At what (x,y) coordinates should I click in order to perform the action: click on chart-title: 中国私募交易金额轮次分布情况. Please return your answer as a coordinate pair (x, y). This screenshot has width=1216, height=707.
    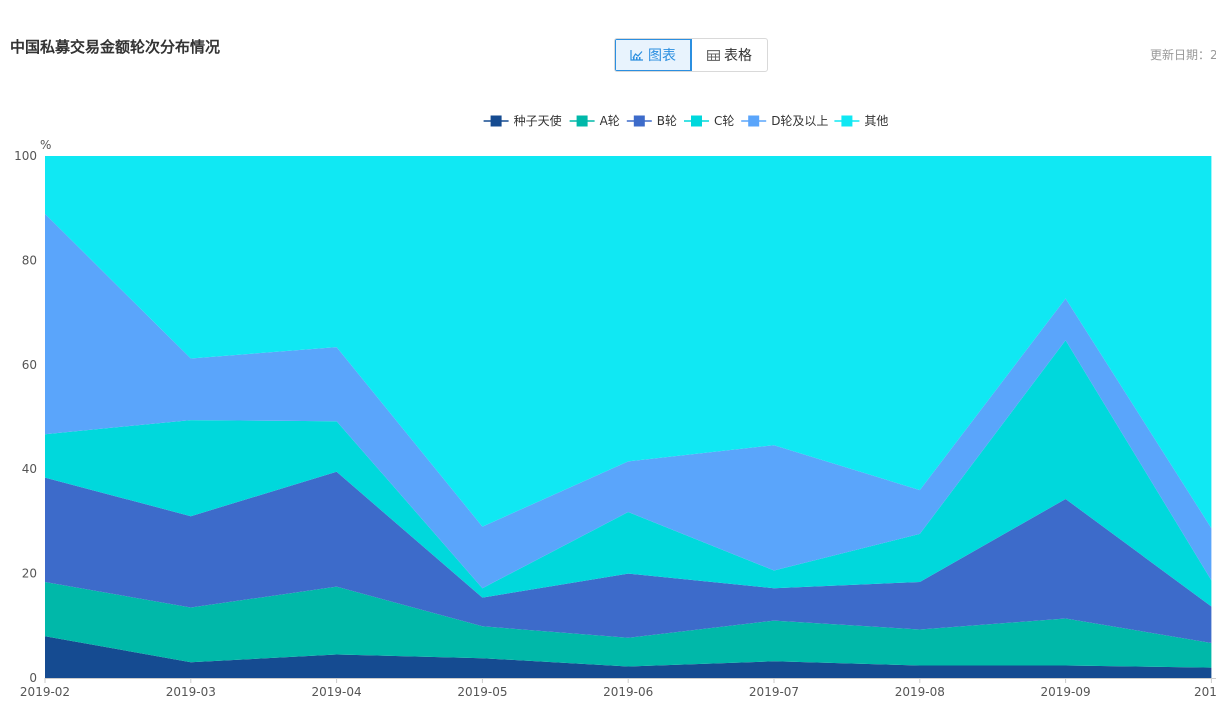
    Looking at the image, I should click on (115, 47).